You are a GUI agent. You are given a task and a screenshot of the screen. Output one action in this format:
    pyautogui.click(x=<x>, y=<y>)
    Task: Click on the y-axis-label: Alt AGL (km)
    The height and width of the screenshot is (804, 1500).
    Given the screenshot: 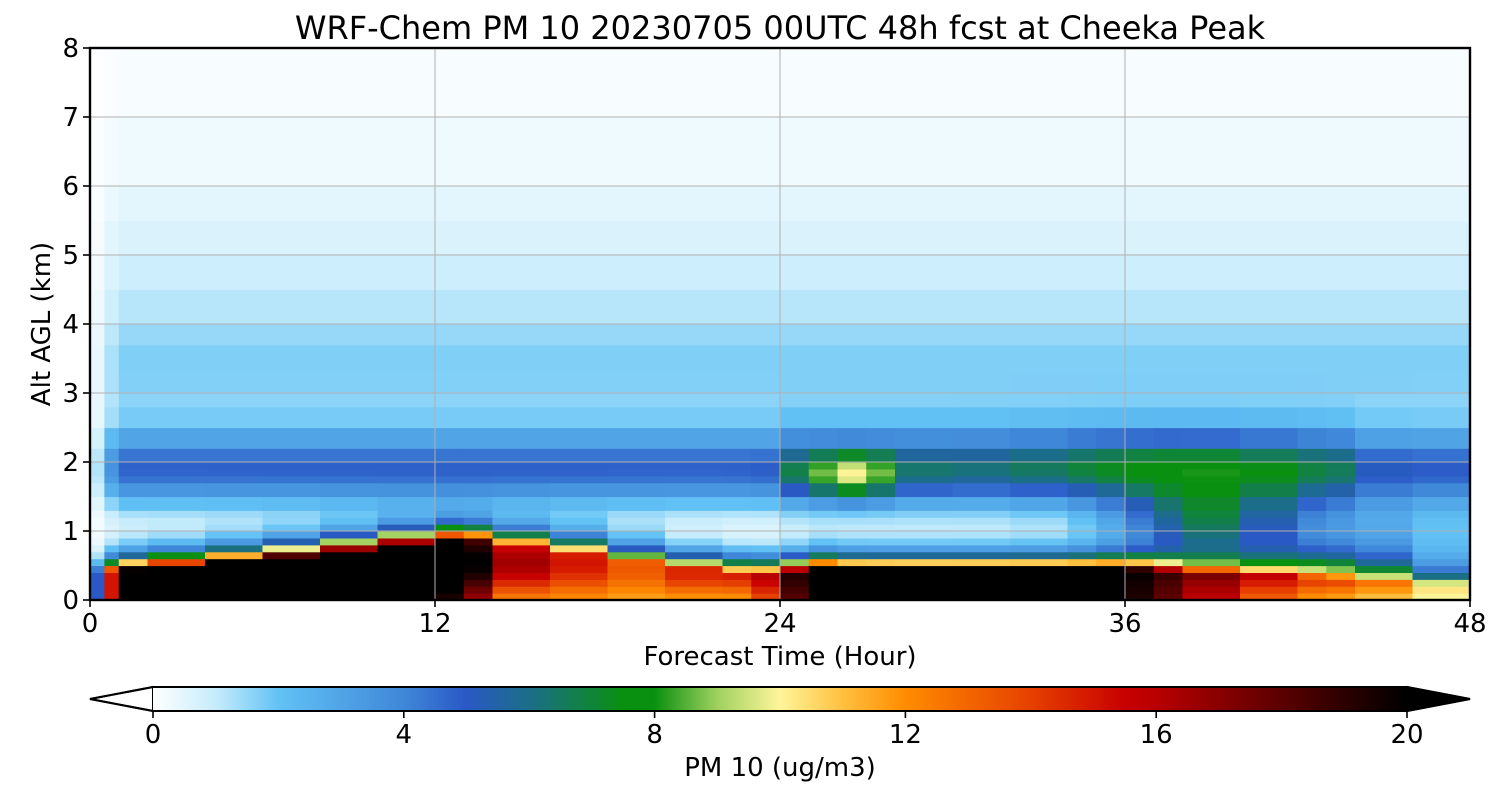 What is the action you would take?
    pyautogui.click(x=42, y=324)
    